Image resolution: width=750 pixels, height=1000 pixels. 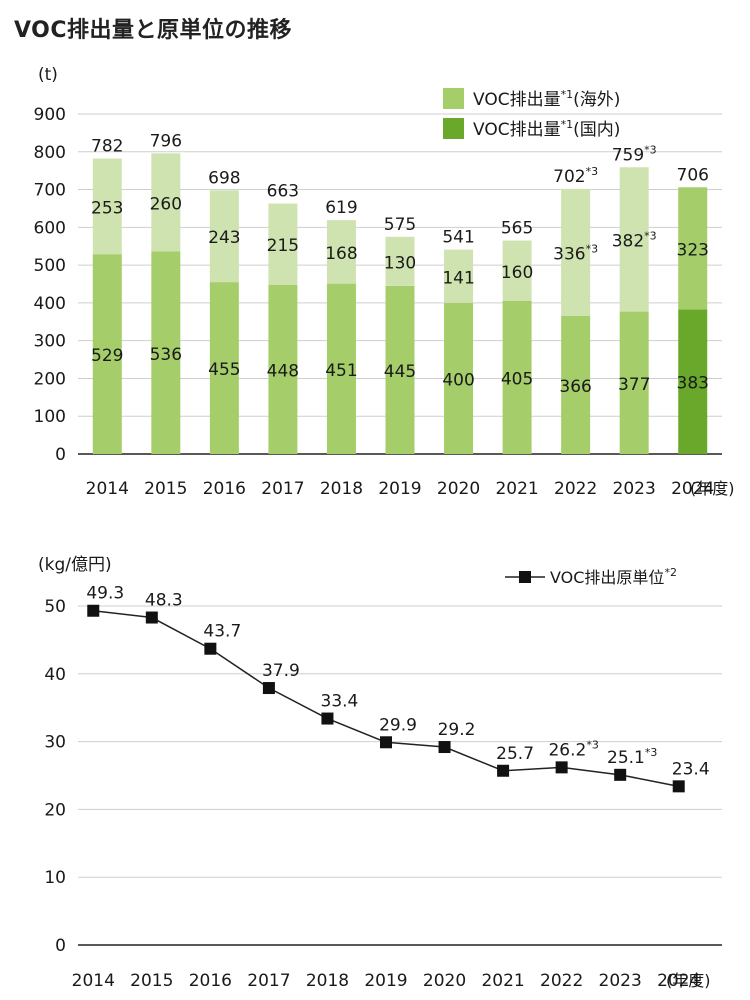 I want to click on y-tick-label: 300, so click(x=50, y=342).